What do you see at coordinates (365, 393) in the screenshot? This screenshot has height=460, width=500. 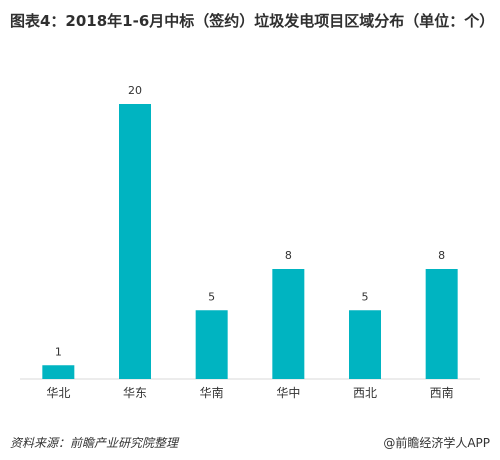 I see `x-tick-label: 西北` at bounding box center [365, 393].